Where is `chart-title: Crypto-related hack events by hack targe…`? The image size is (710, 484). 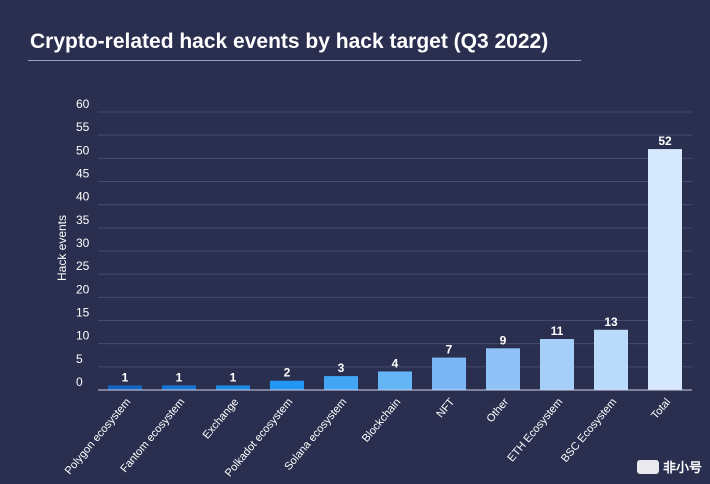 chart-title: Crypto-related hack events by hack targe… is located at coordinates (289, 41).